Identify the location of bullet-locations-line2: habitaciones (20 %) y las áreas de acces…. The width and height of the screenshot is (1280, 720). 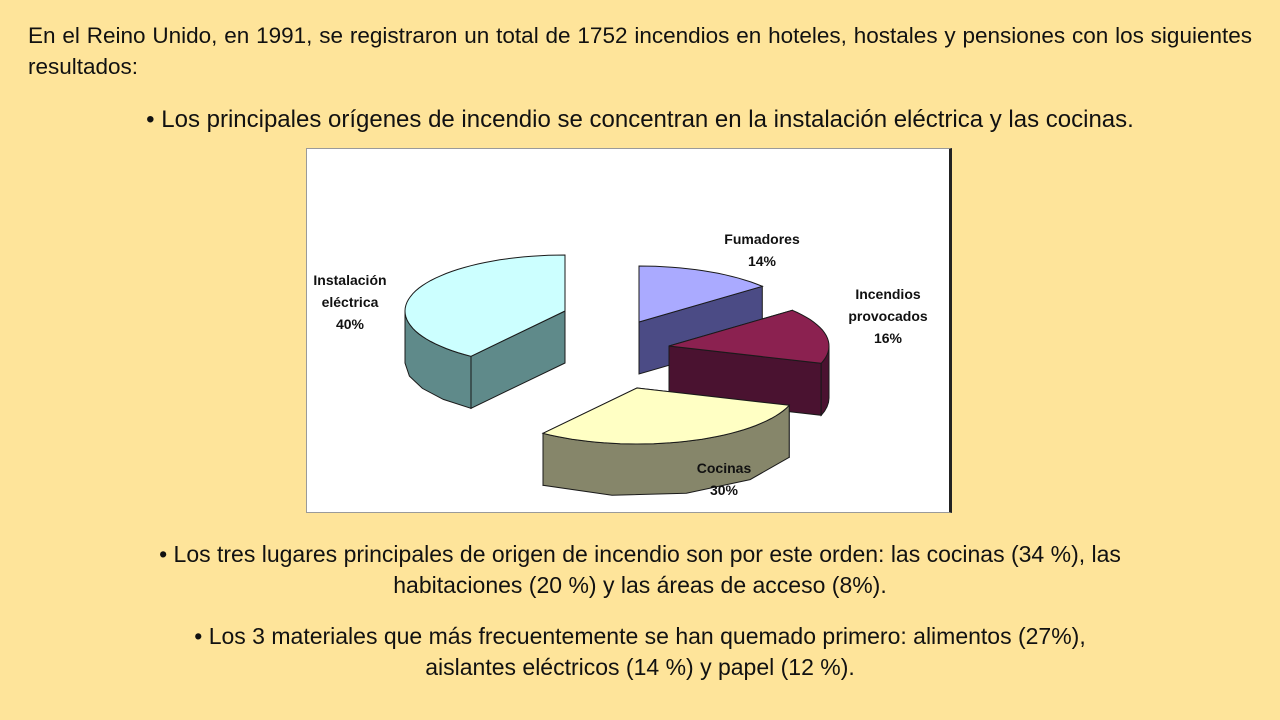
(640, 585).